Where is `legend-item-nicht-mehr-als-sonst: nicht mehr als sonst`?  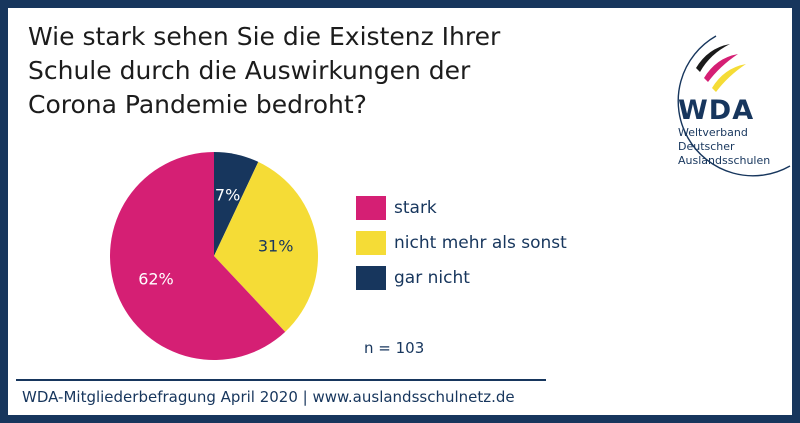 legend-item-nicht-mehr-als-sonst: nicht mehr als sonst is located at coordinates (461, 243).